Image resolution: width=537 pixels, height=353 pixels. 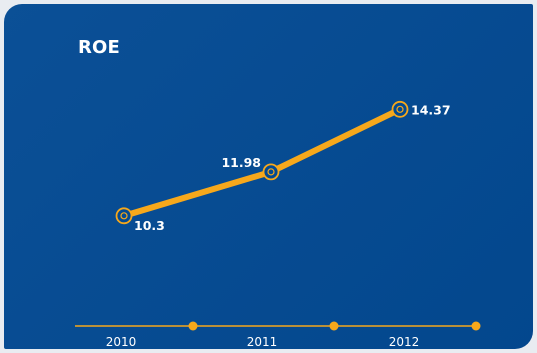 I want to click on x-tick-label-2012: 2012, so click(x=404, y=342).